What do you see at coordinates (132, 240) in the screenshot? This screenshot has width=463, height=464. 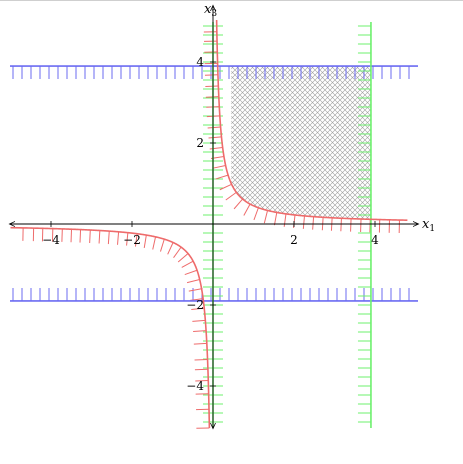 I see `x-tick-label: −2` at bounding box center [132, 240].